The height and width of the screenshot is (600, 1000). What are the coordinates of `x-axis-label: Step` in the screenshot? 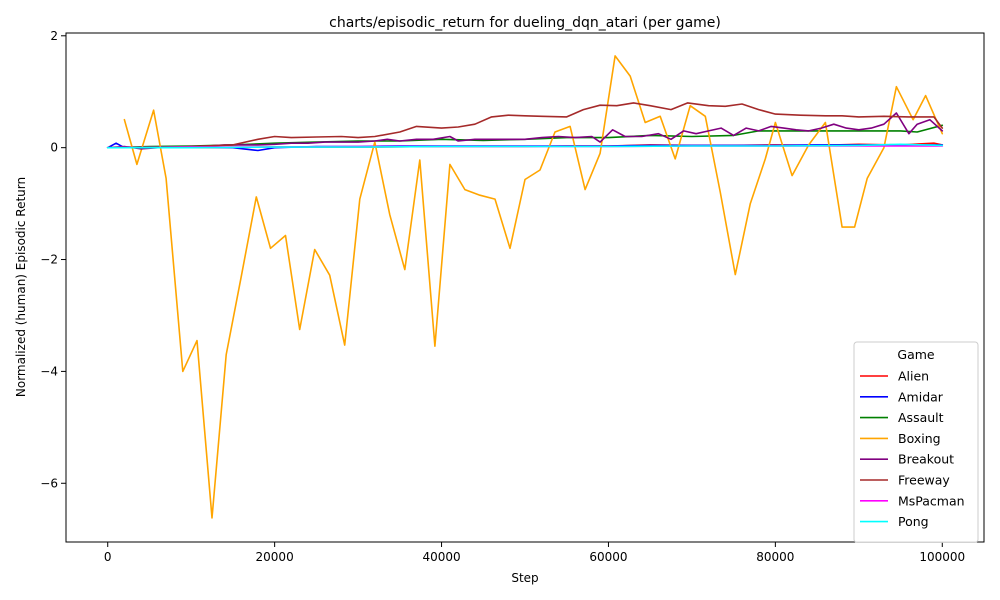 It's located at (524, 578).